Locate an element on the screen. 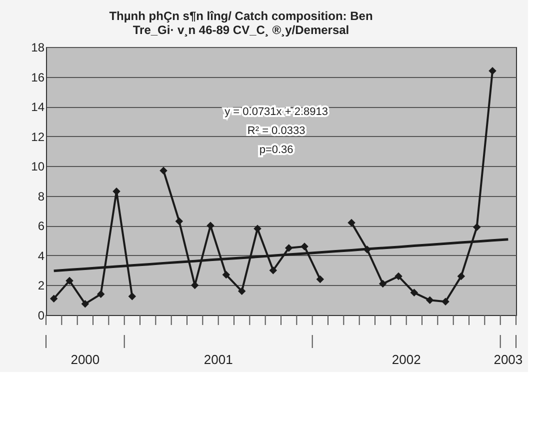  y-tick-label: 6 is located at coordinates (41, 226).